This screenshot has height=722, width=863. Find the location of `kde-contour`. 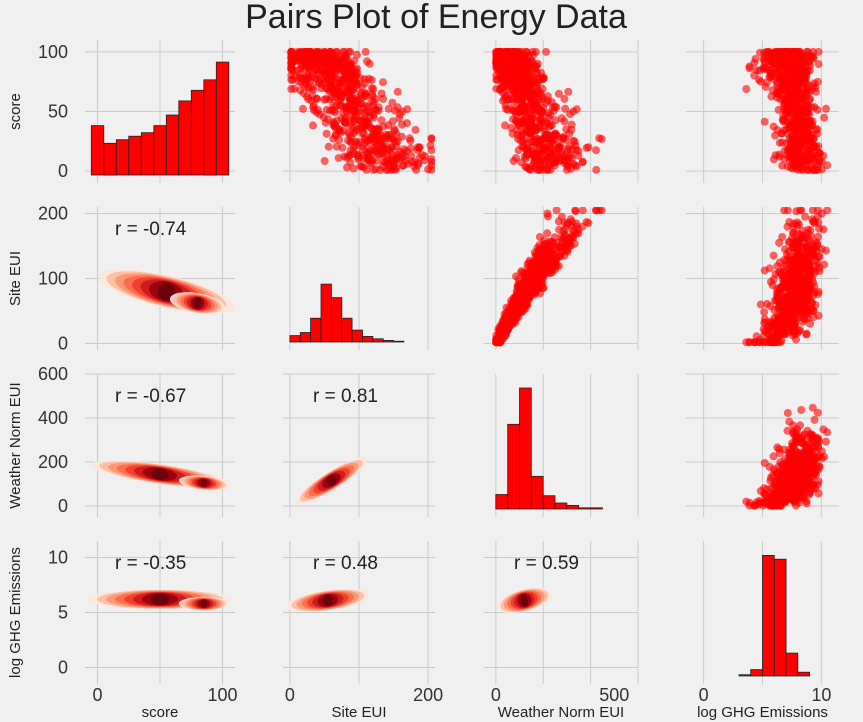

kde-contour is located at coordinates (331, 480).